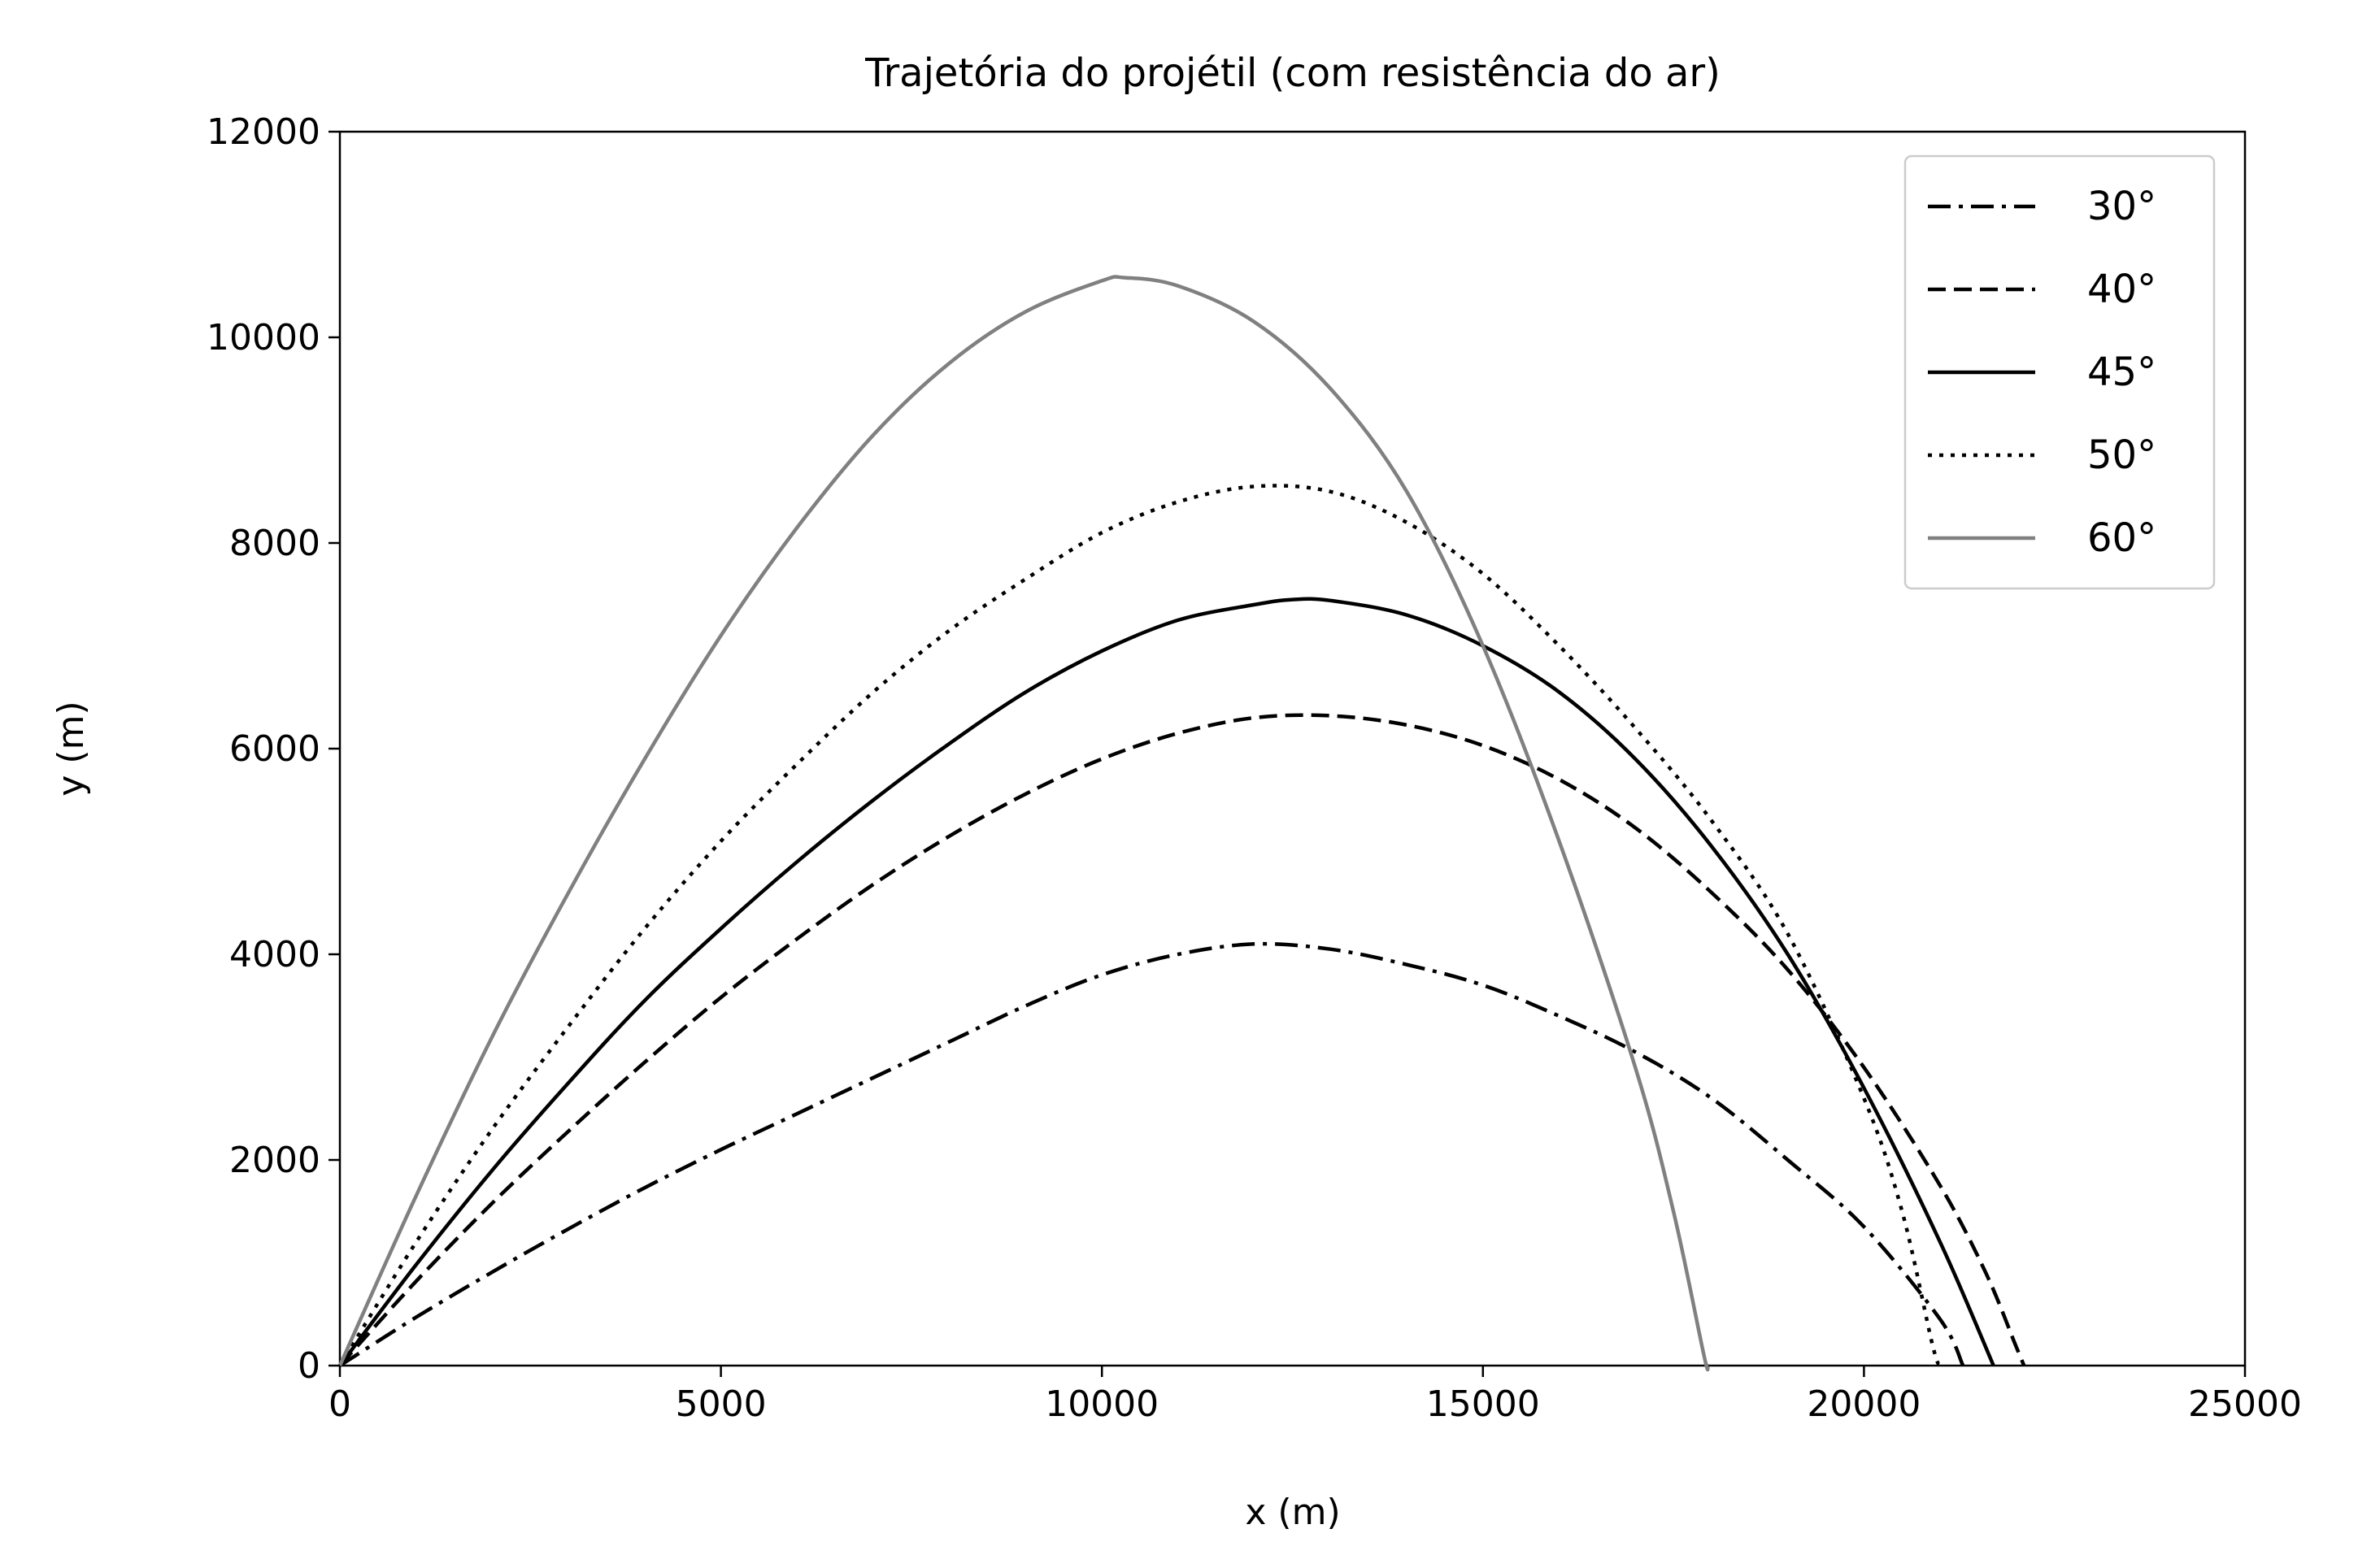 The width and height of the screenshot is (2358, 1568). I want to click on x-tick-label: 20000, so click(1864, 1404).